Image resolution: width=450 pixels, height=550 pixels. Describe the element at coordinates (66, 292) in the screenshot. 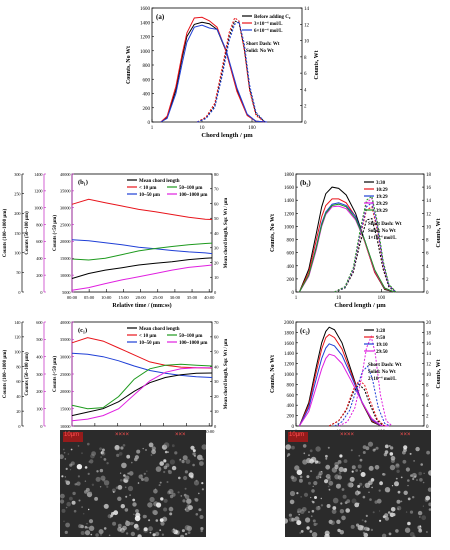

I see `y-tick-label: 5000` at that location.